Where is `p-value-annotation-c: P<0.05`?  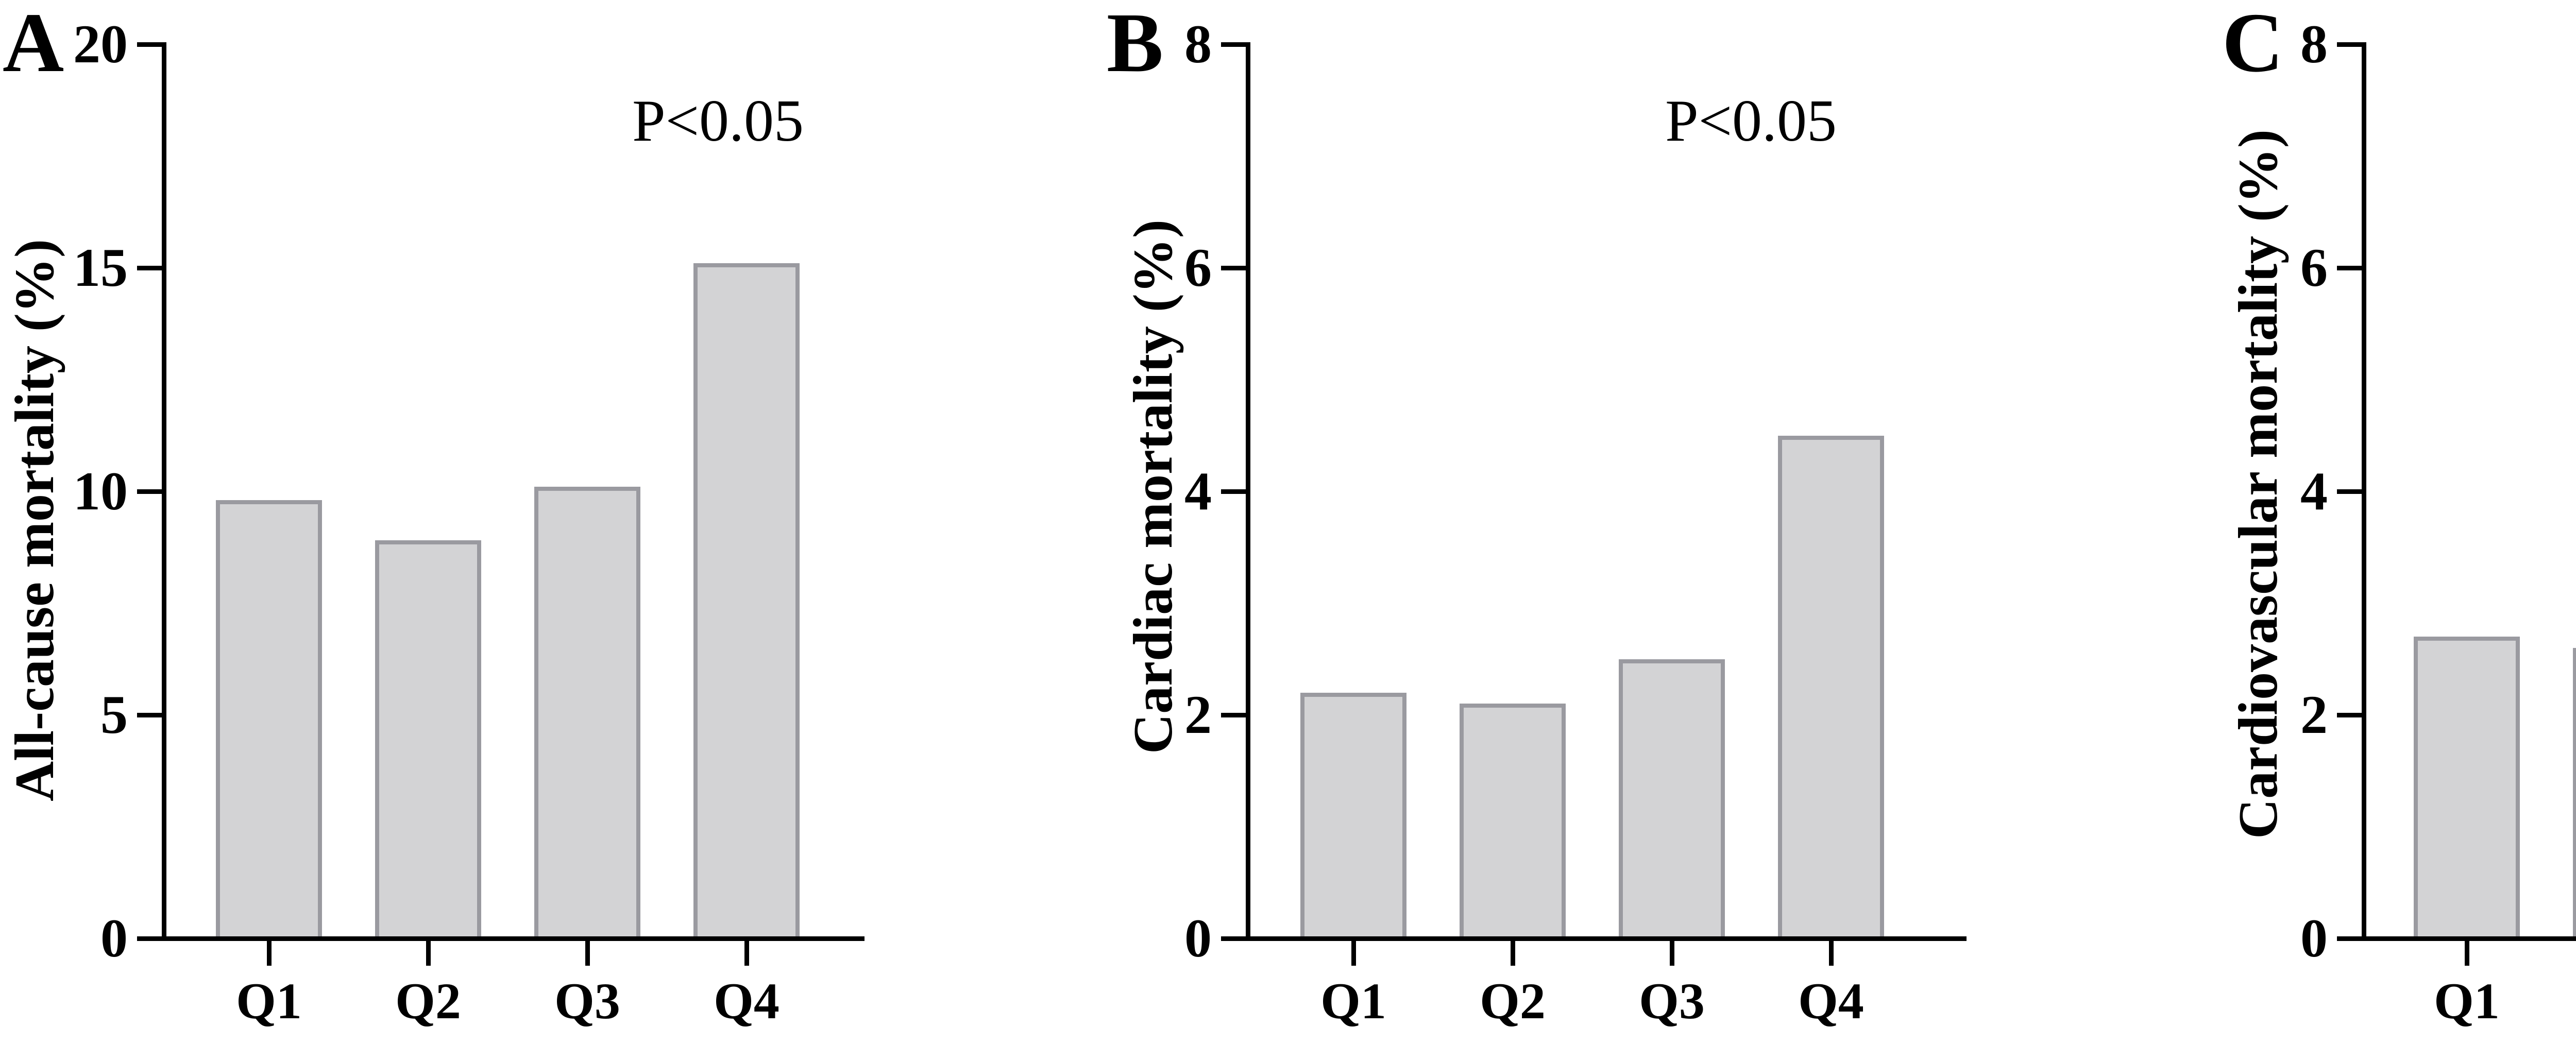 p-value-annotation-c: P<0.05 is located at coordinates (2522, 121).